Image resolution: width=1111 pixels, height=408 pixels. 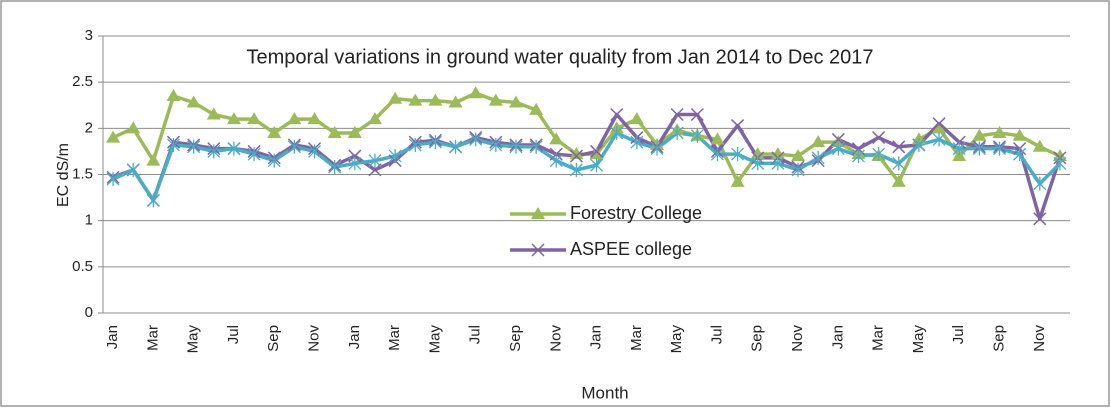 I want to click on y-tick-label: 2, so click(x=89, y=127).